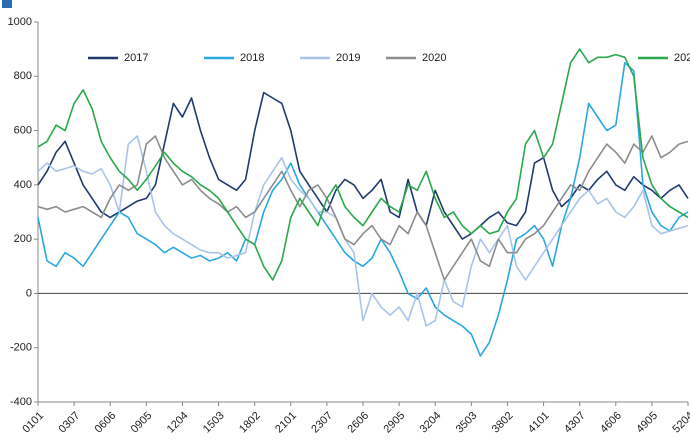 The image size is (690, 445). What do you see at coordinates (20, 22) in the screenshot?
I see `y-tick-label: 1000` at bounding box center [20, 22].